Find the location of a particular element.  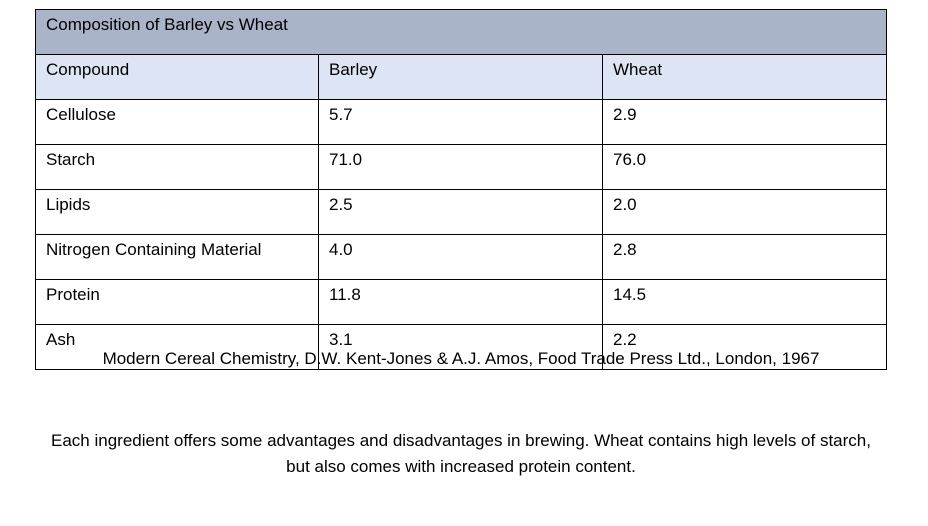

wheat-value-cell: 76.0 is located at coordinates (744, 167).